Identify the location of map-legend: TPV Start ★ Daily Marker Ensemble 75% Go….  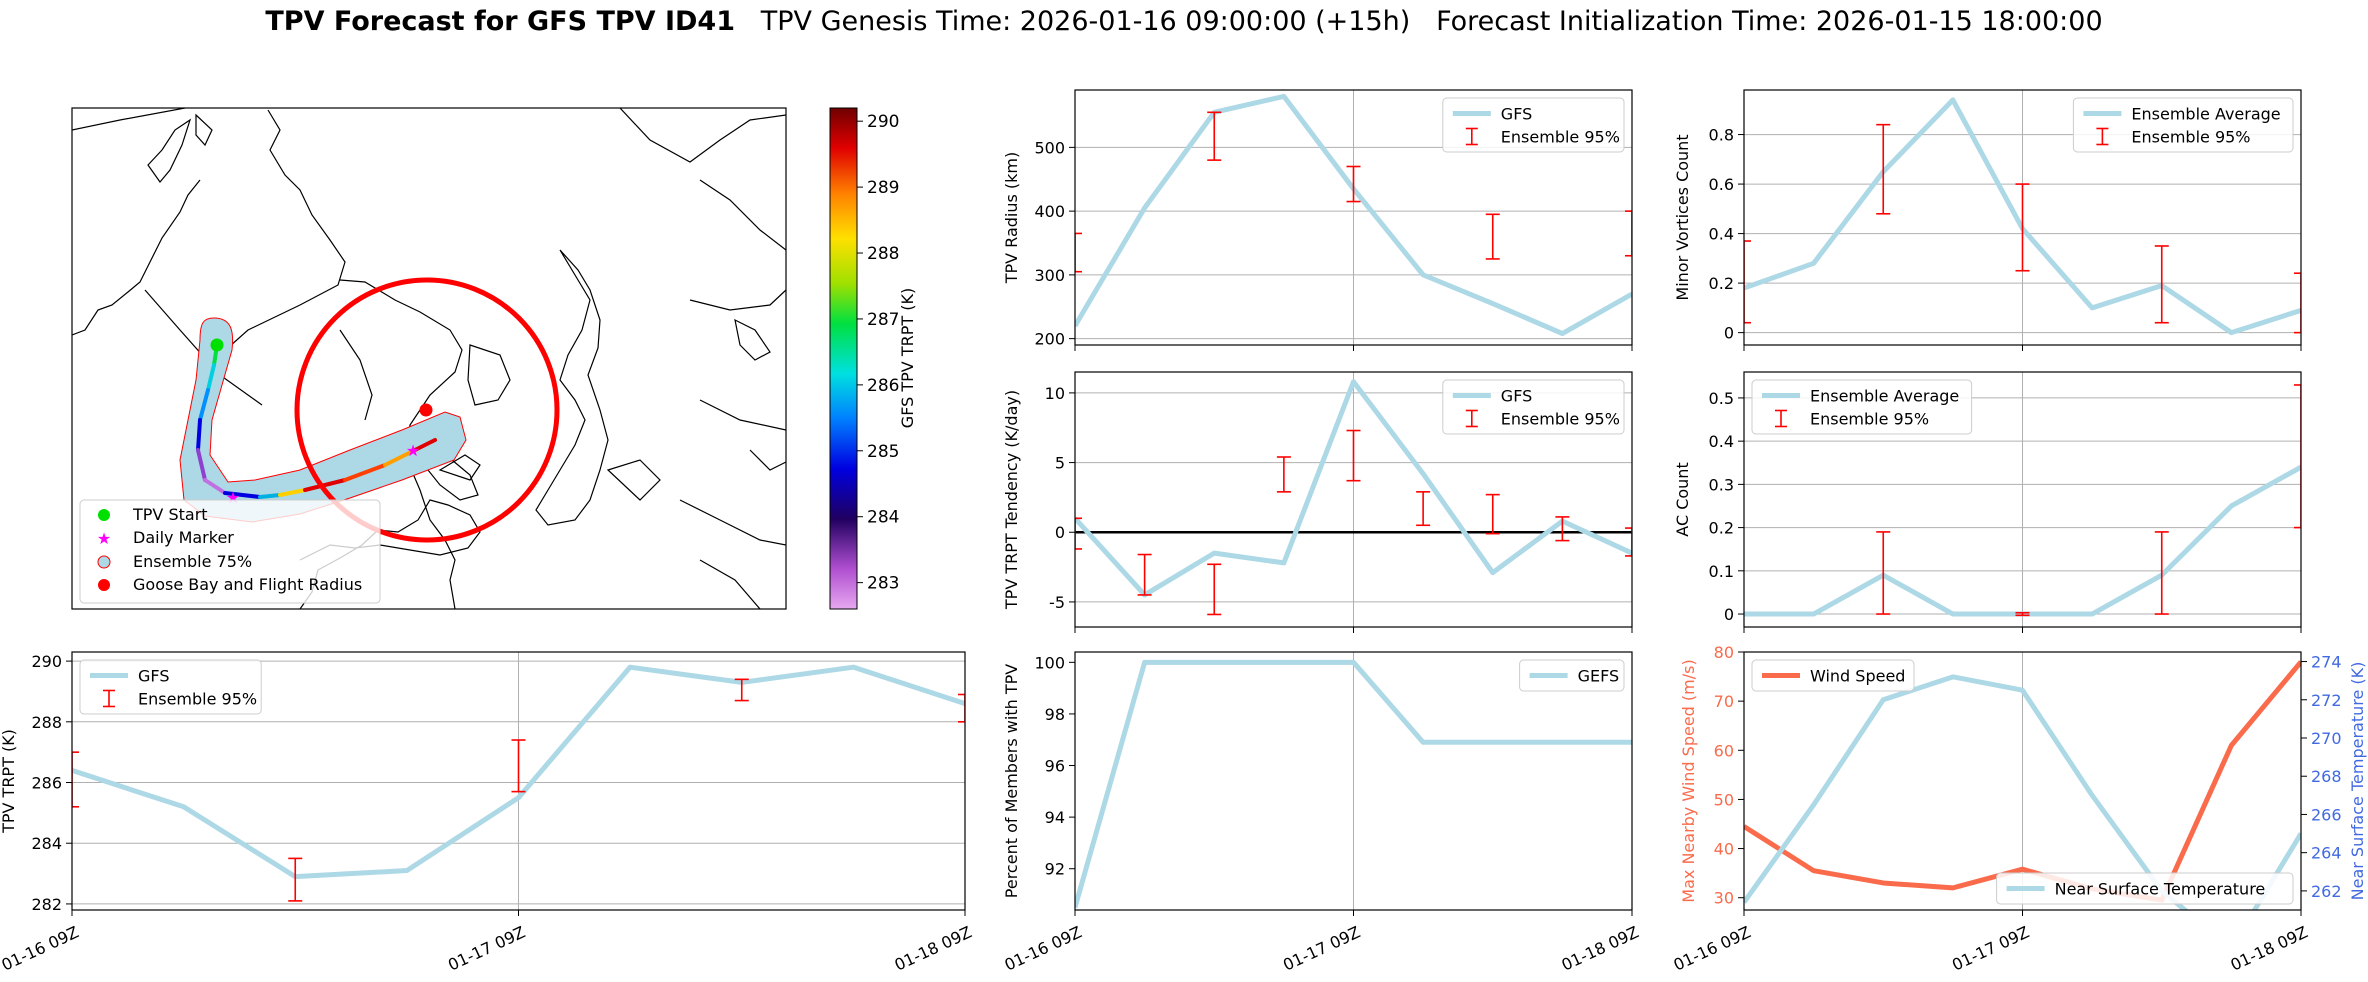
(230, 551).